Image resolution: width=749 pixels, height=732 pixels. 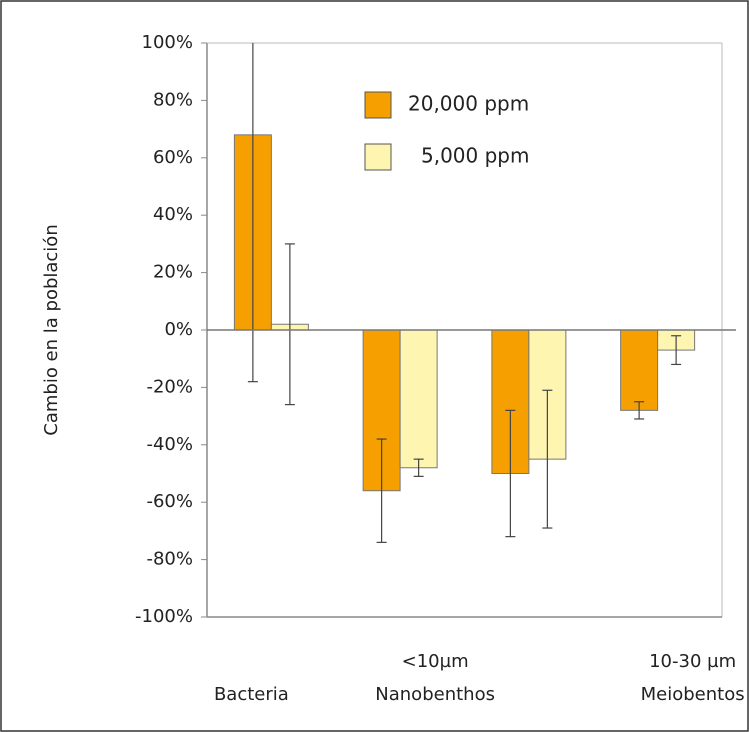 I want to click on y-tick-label: 20%, so click(x=173, y=272).